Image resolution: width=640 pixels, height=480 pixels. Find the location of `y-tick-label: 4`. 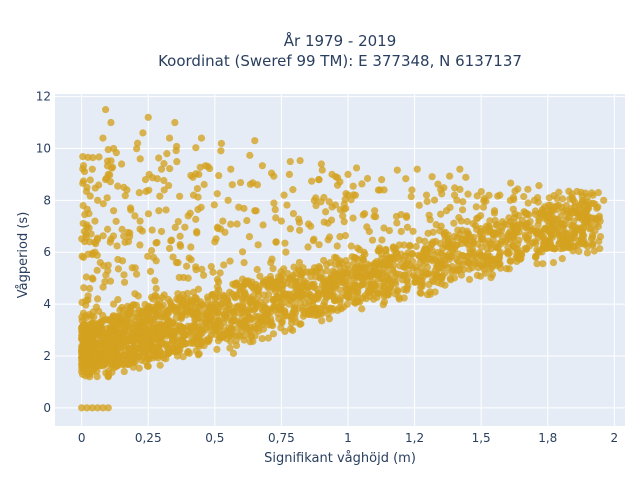

y-tick-label: 4 is located at coordinates (47, 304).